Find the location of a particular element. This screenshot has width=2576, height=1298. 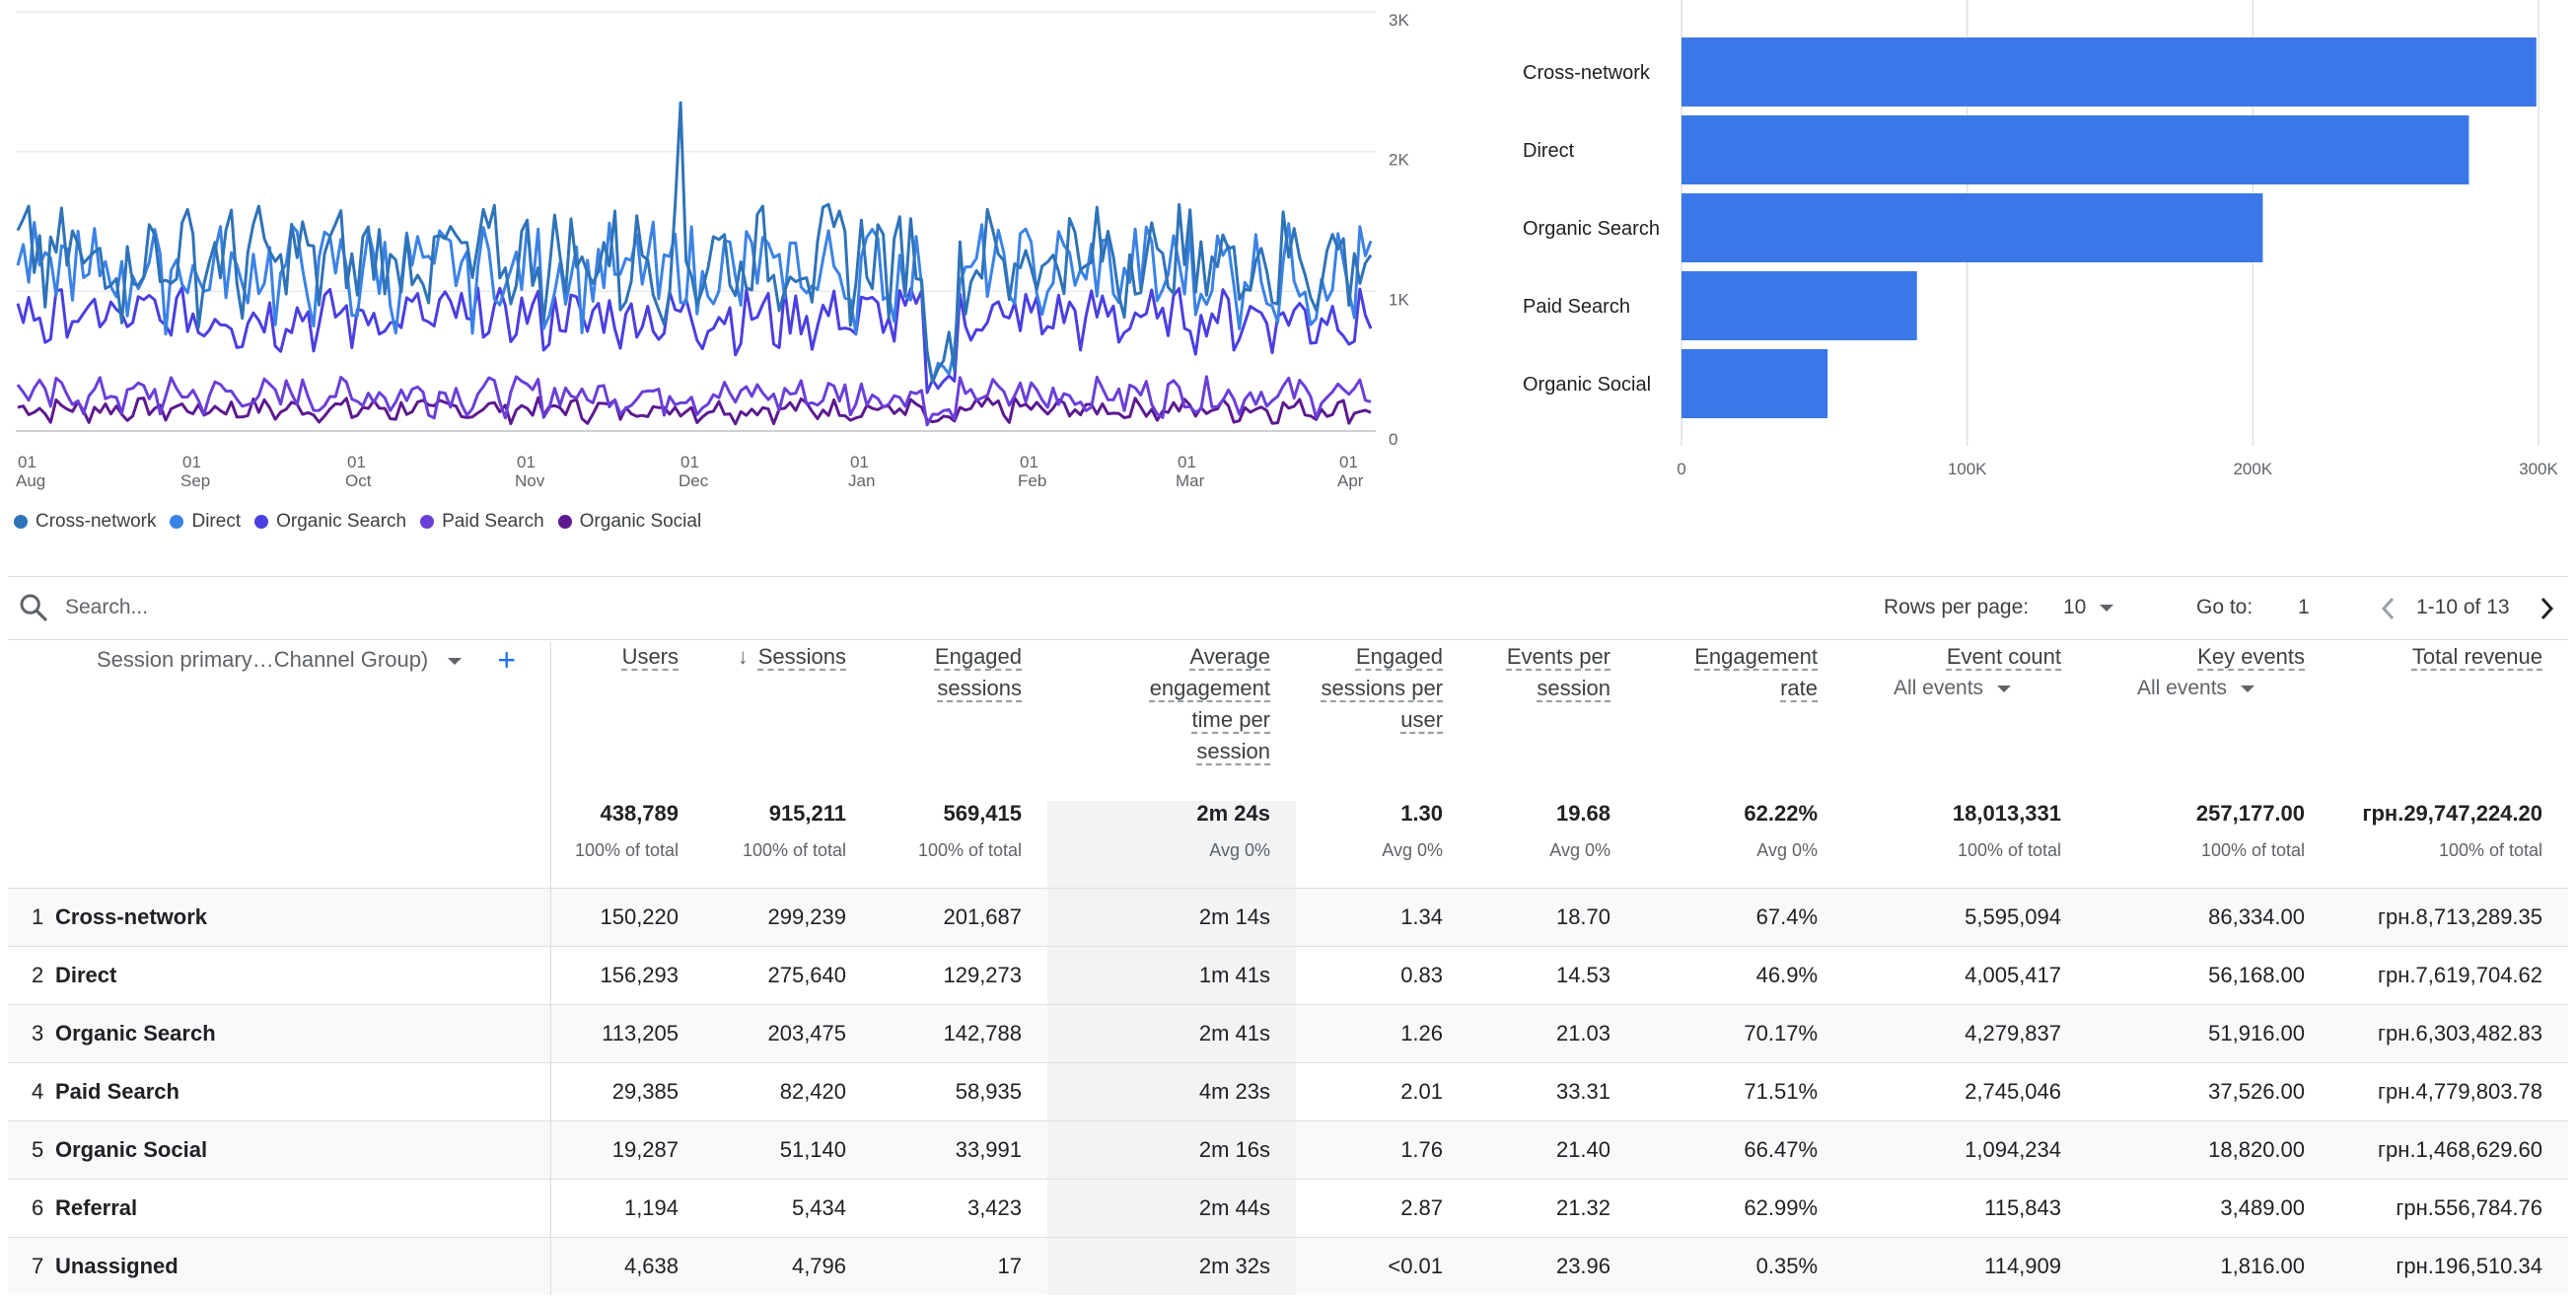

table-cell: 4m 23s is located at coordinates (1172, 1091).